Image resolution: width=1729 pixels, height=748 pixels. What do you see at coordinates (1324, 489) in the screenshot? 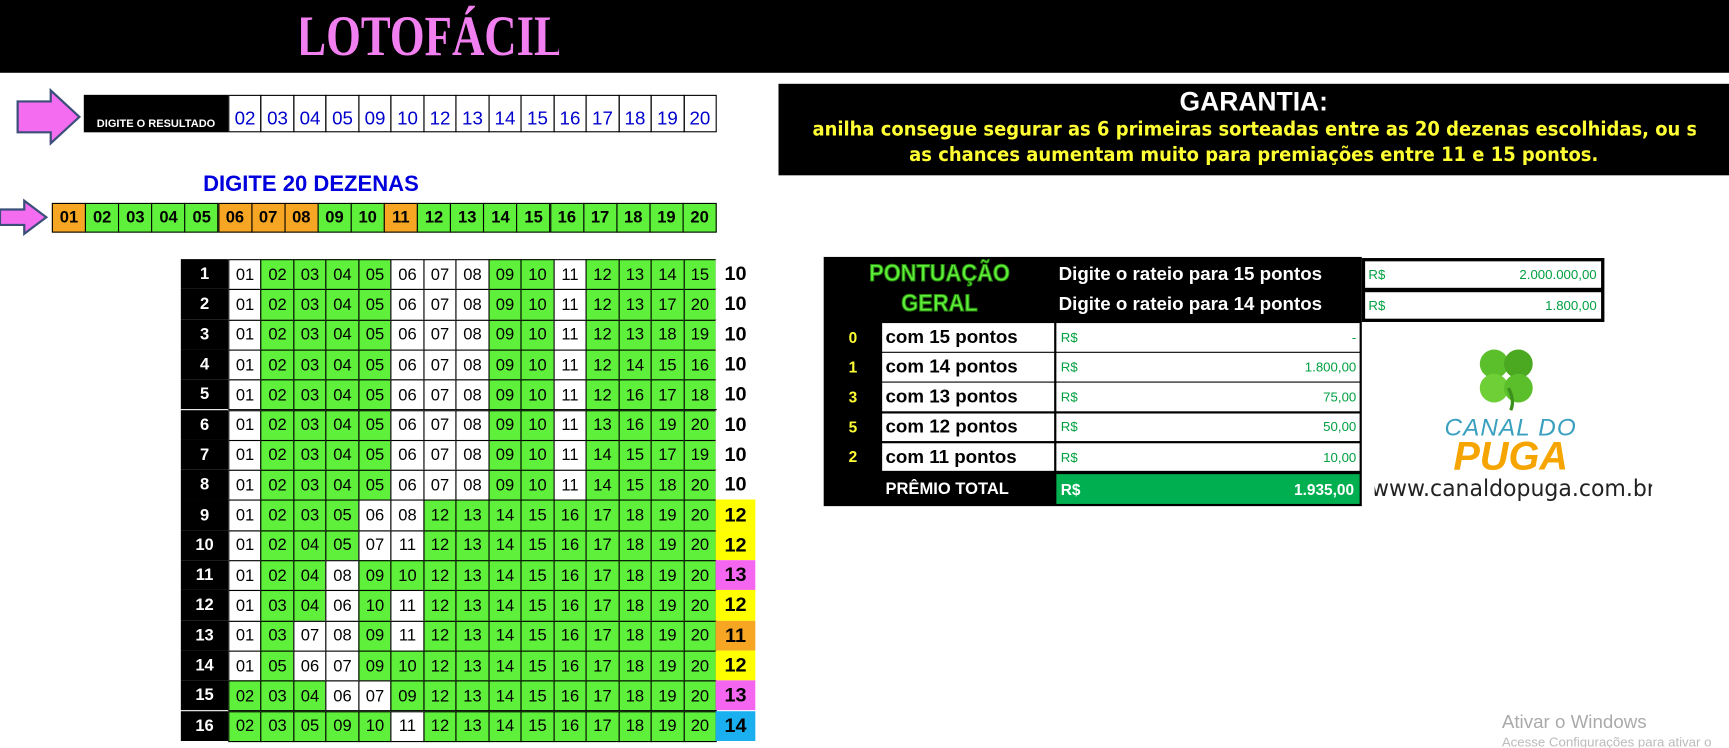
I see `total-value: 1.935,00` at bounding box center [1324, 489].